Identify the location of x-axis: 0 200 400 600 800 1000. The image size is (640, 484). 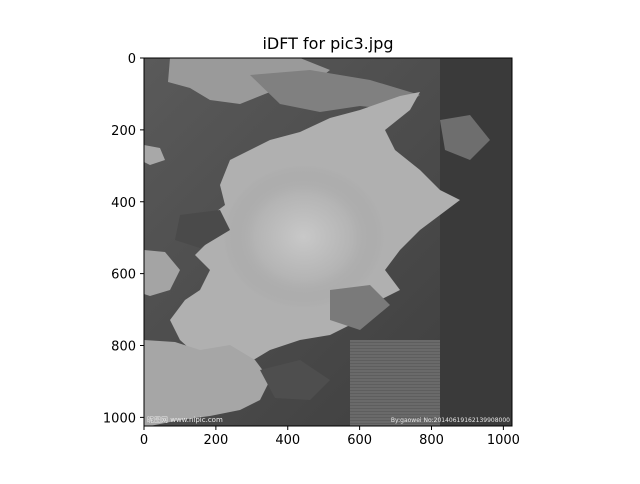
(330, 437).